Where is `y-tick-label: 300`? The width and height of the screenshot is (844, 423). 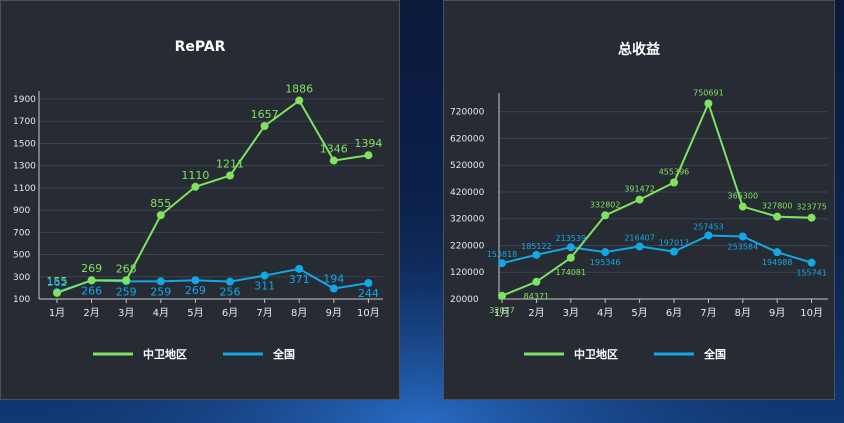
y-tick-label: 300 is located at coordinates (21, 278).